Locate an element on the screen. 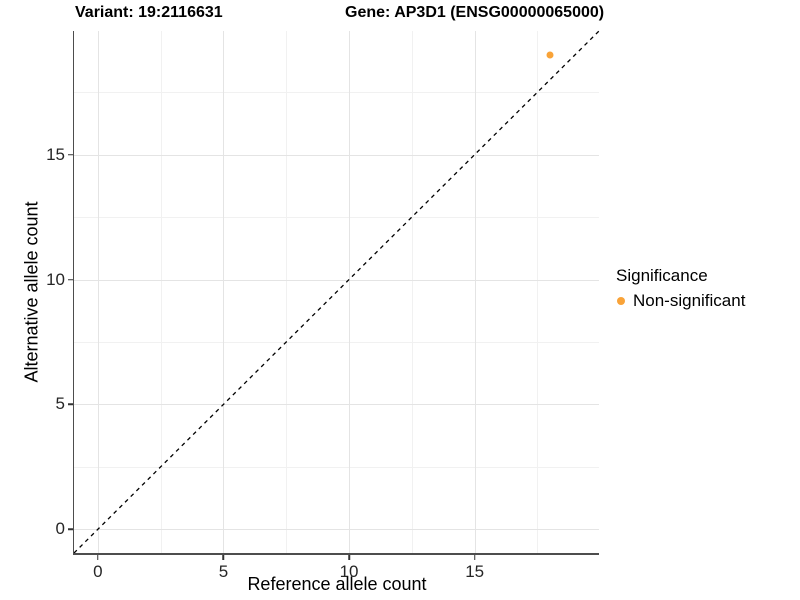 Image resolution: width=800 pixels, height=600 pixels. legend-entry-label: Non-significant is located at coordinates (689, 300).